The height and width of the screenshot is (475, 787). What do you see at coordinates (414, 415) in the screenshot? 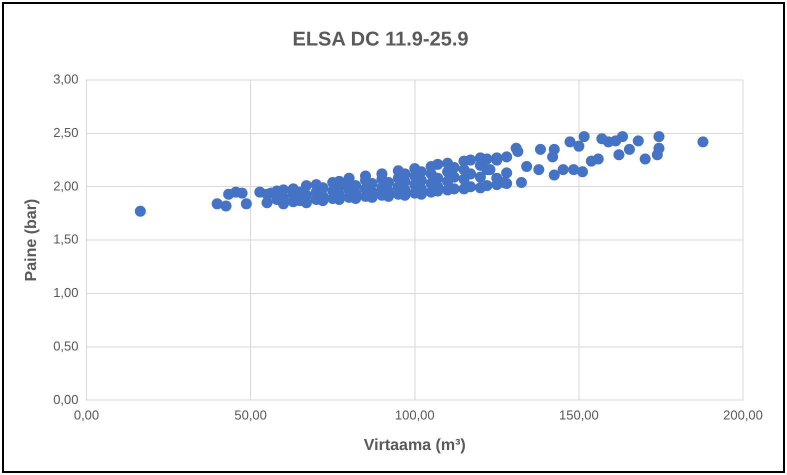
I see `x-tick-label: 100,00` at bounding box center [414, 415].